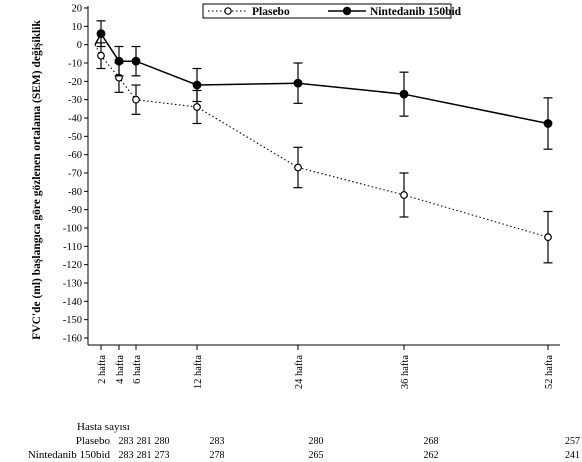  Describe the element at coordinates (72, 302) in the screenshot. I see `y-tick-label: -140` at that location.